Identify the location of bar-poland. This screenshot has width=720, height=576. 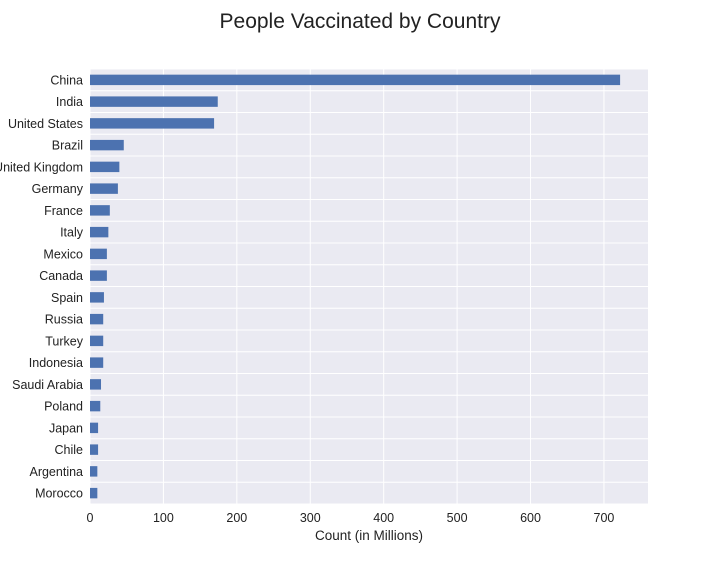
(95, 406).